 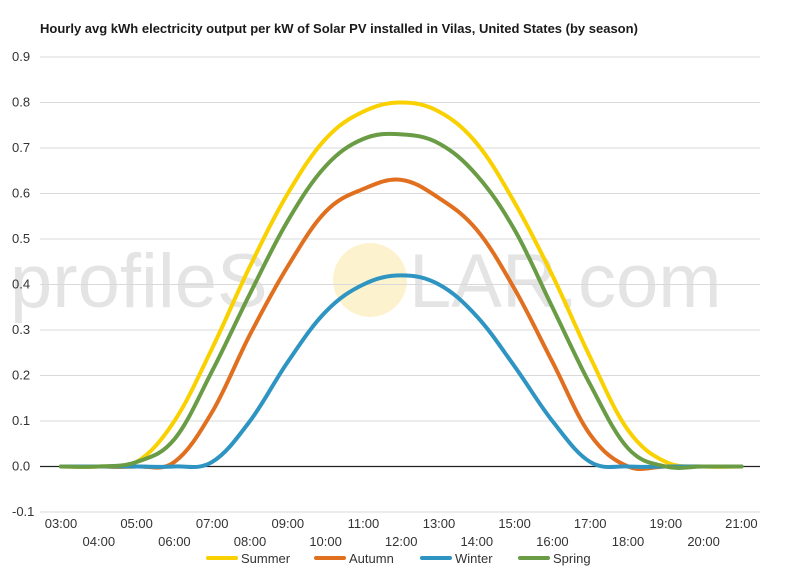 I want to click on legend-label: Spring, so click(x=572, y=558).